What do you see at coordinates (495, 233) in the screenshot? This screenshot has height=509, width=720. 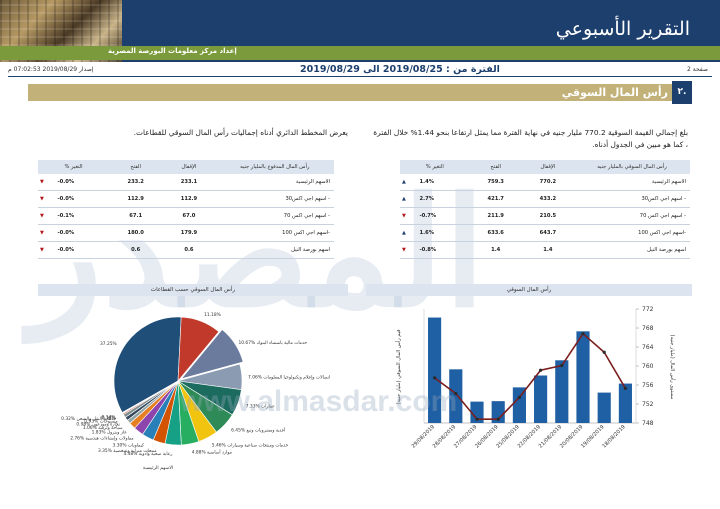 I see `open-cell: 633.6` at bounding box center [495, 233].